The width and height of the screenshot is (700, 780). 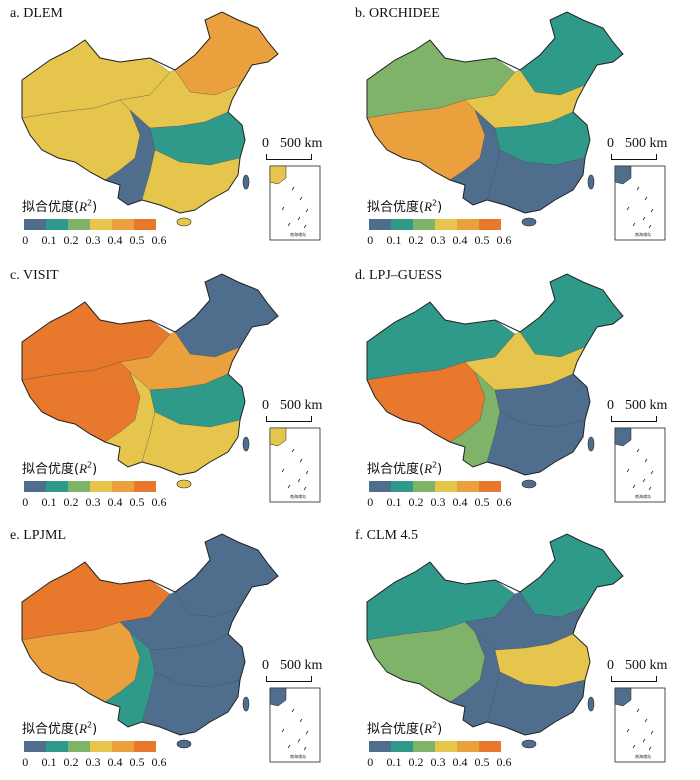 I want to click on panel-title: d. LPJ–GUESS, so click(x=399, y=275).